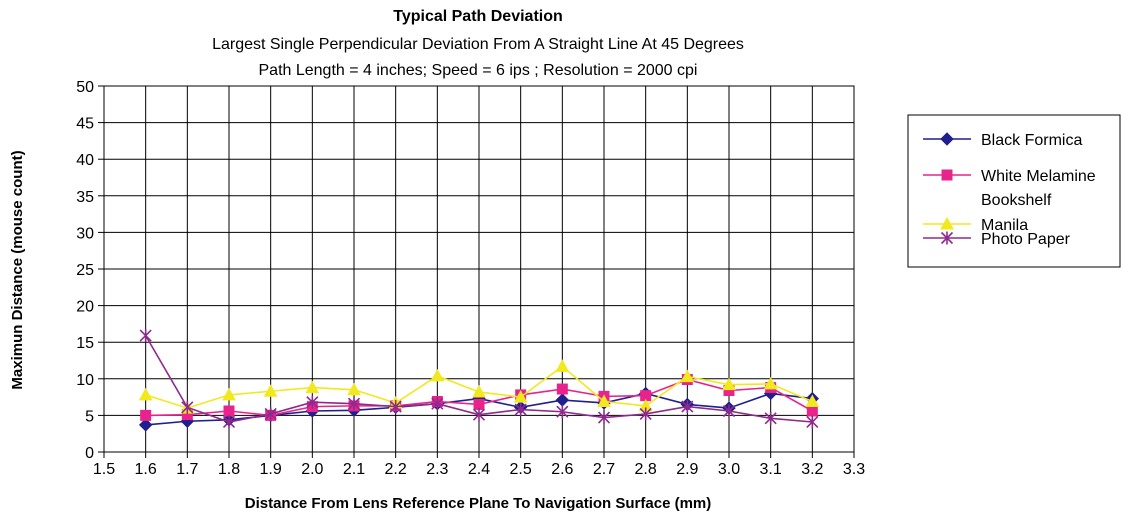 The width and height of the screenshot is (1123, 521). I want to click on x-tick-label: 2.9, so click(687, 469).